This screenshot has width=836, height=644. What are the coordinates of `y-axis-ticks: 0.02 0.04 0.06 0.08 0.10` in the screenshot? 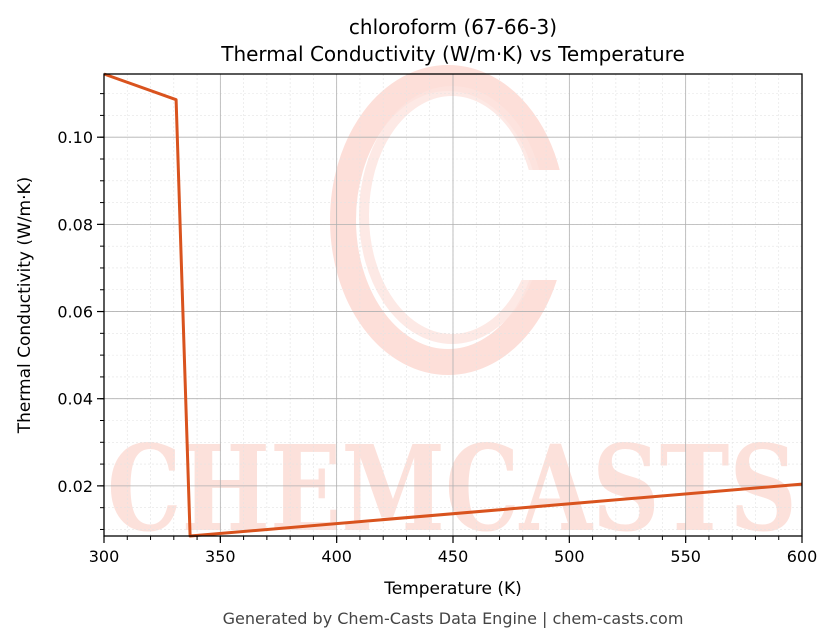 It's located at (80, 311).